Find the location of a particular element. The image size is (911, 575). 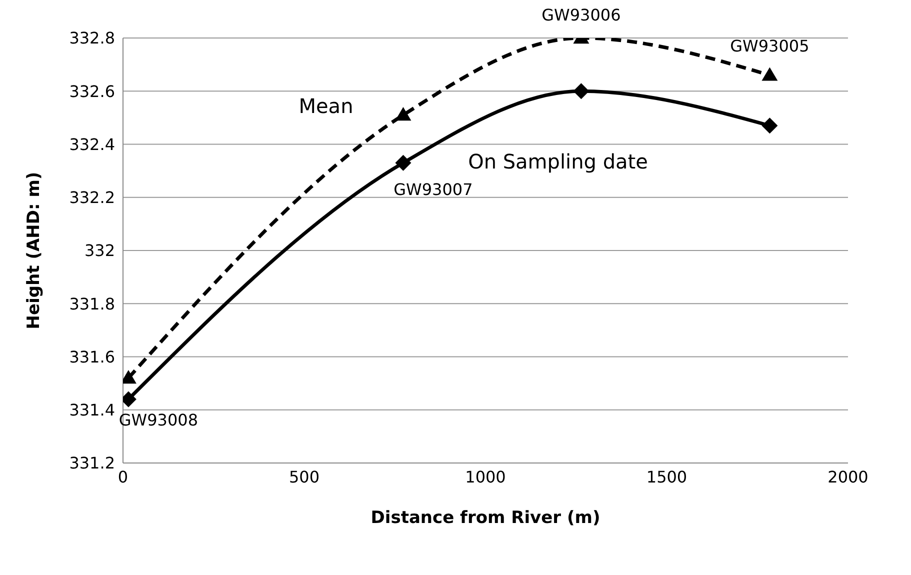

y-tick-label: 332.4 is located at coordinates (92, 144).